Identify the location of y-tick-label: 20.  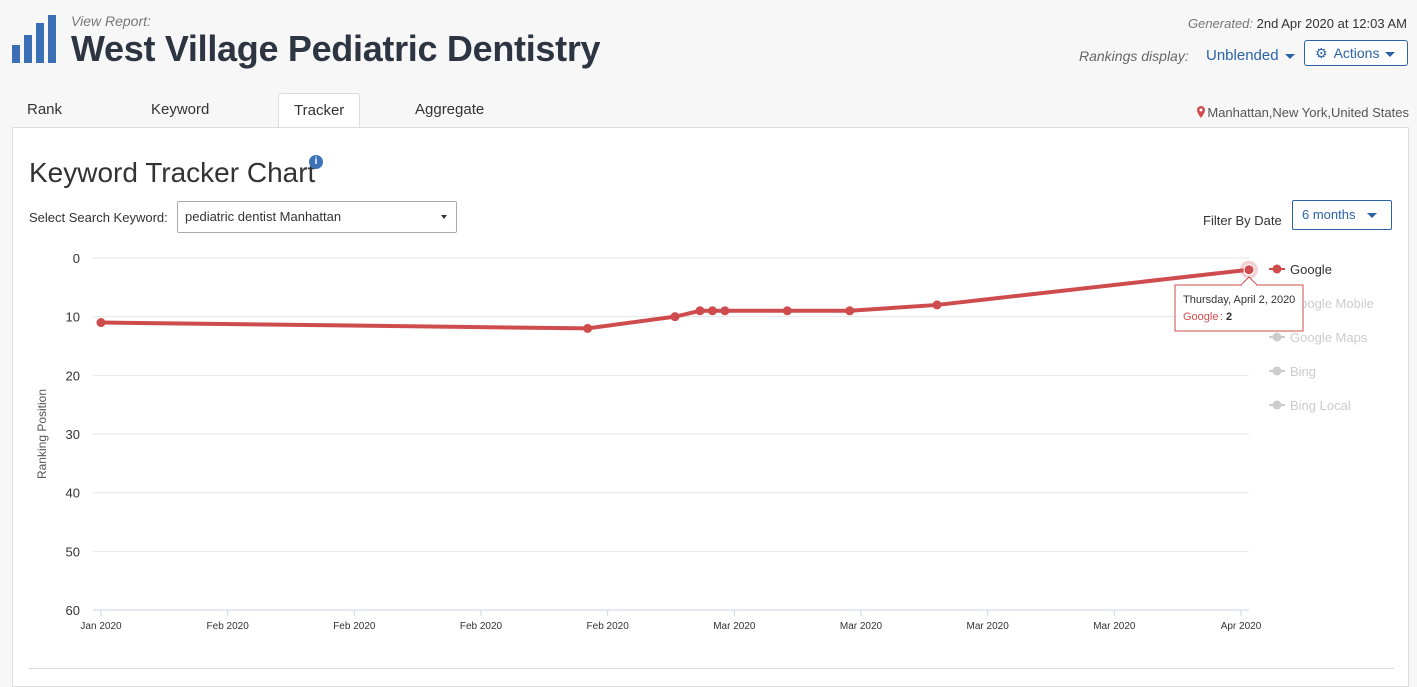
(73, 375).